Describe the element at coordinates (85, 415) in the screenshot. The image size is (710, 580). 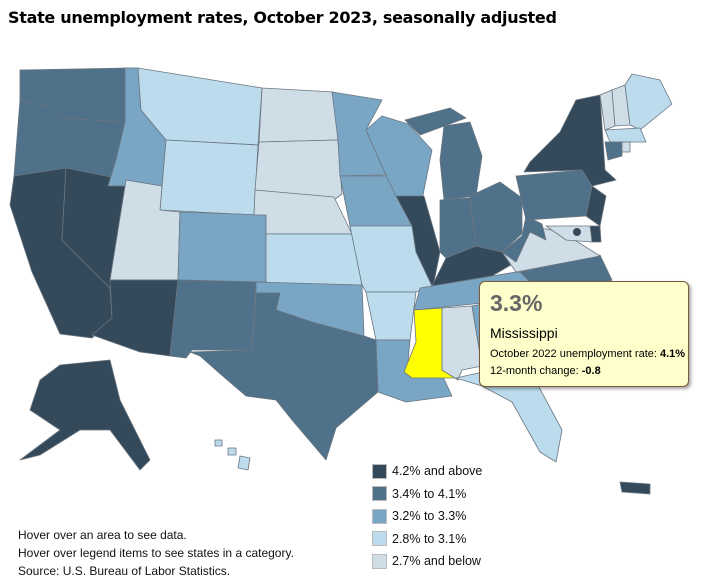
I see `state-ak` at that location.